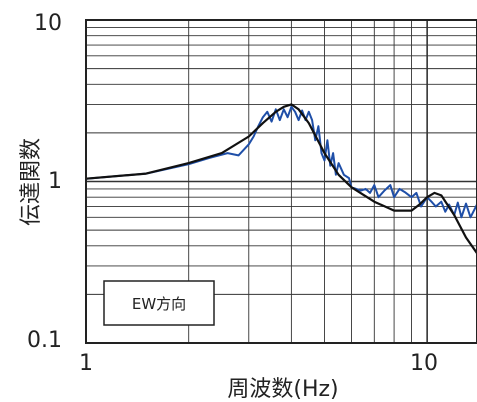 This screenshot has height=402, width=477. I want to click on y-axis-label: 伝達関数, so click(31, 182).